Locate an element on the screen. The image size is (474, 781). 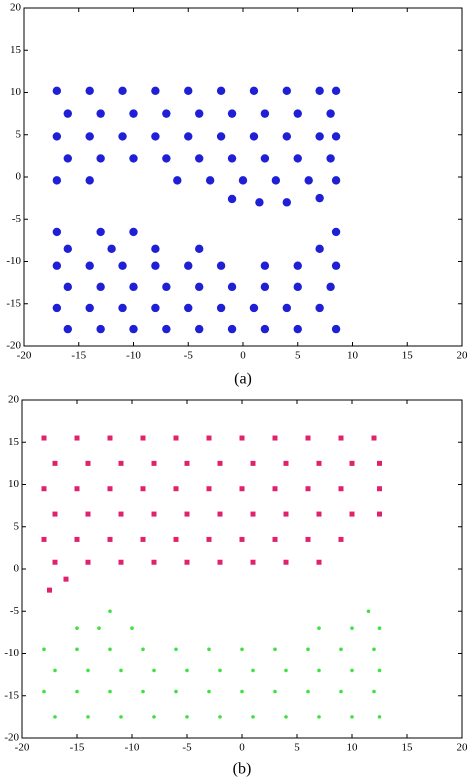
x-tick-label: 0 is located at coordinates (243, 356).